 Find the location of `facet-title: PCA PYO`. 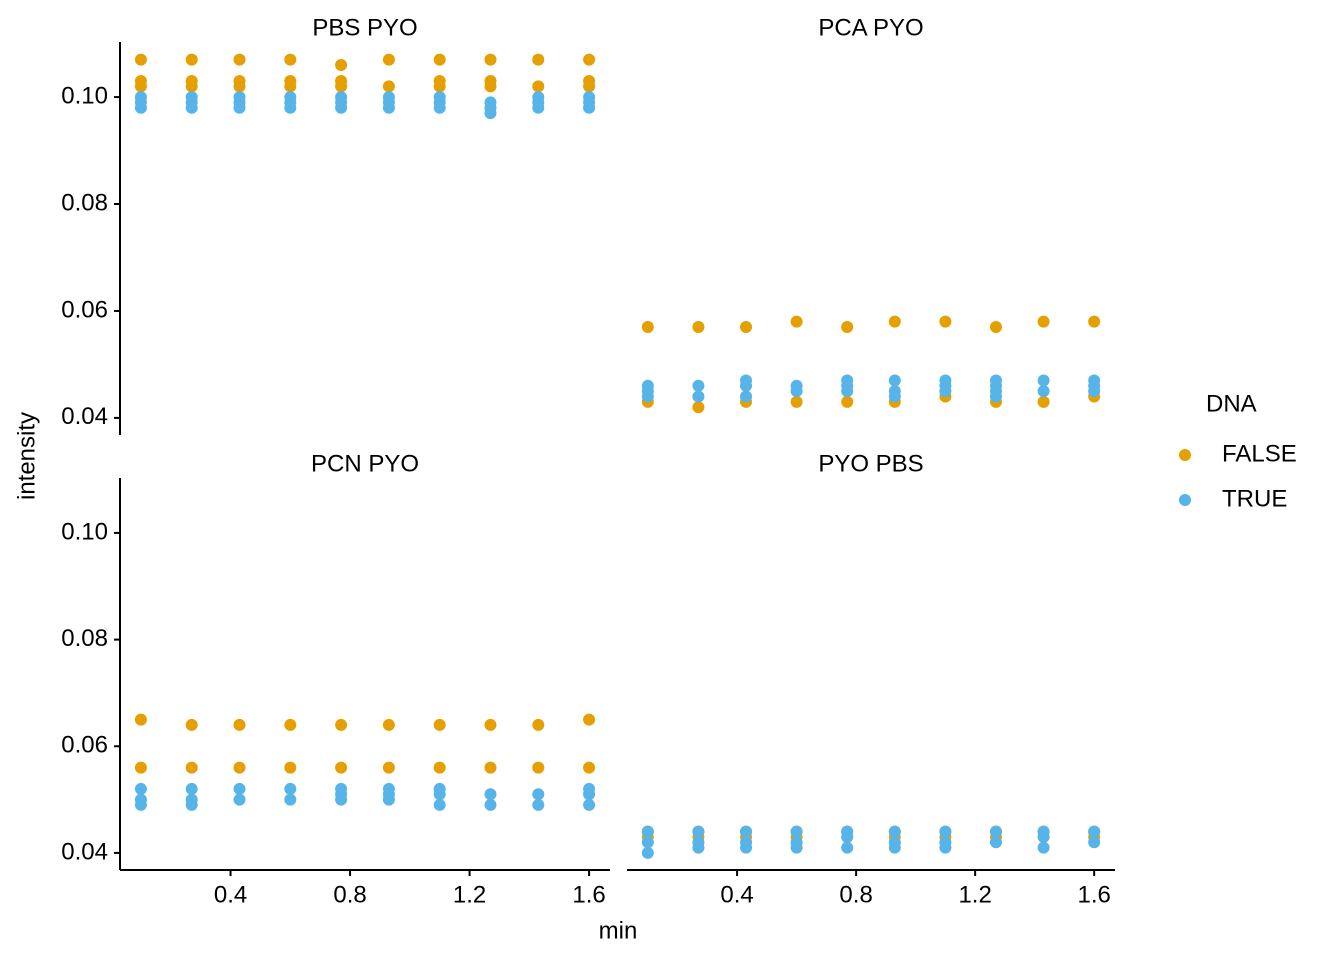

facet-title: PCA PYO is located at coordinates (870, 27).